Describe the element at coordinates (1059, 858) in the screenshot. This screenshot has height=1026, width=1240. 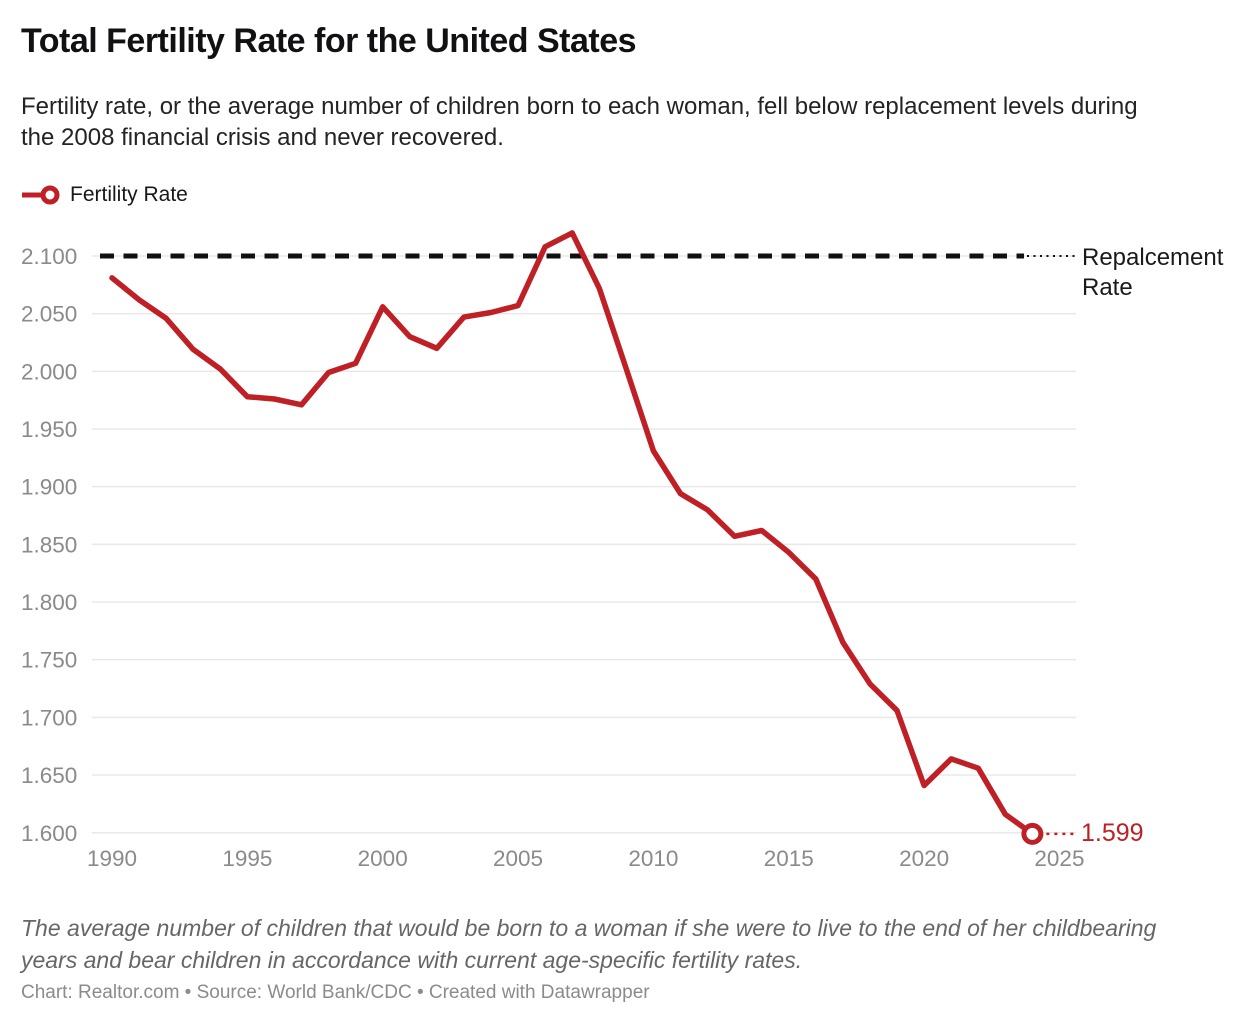
I see `x-axis-tick-label: 2025` at that location.